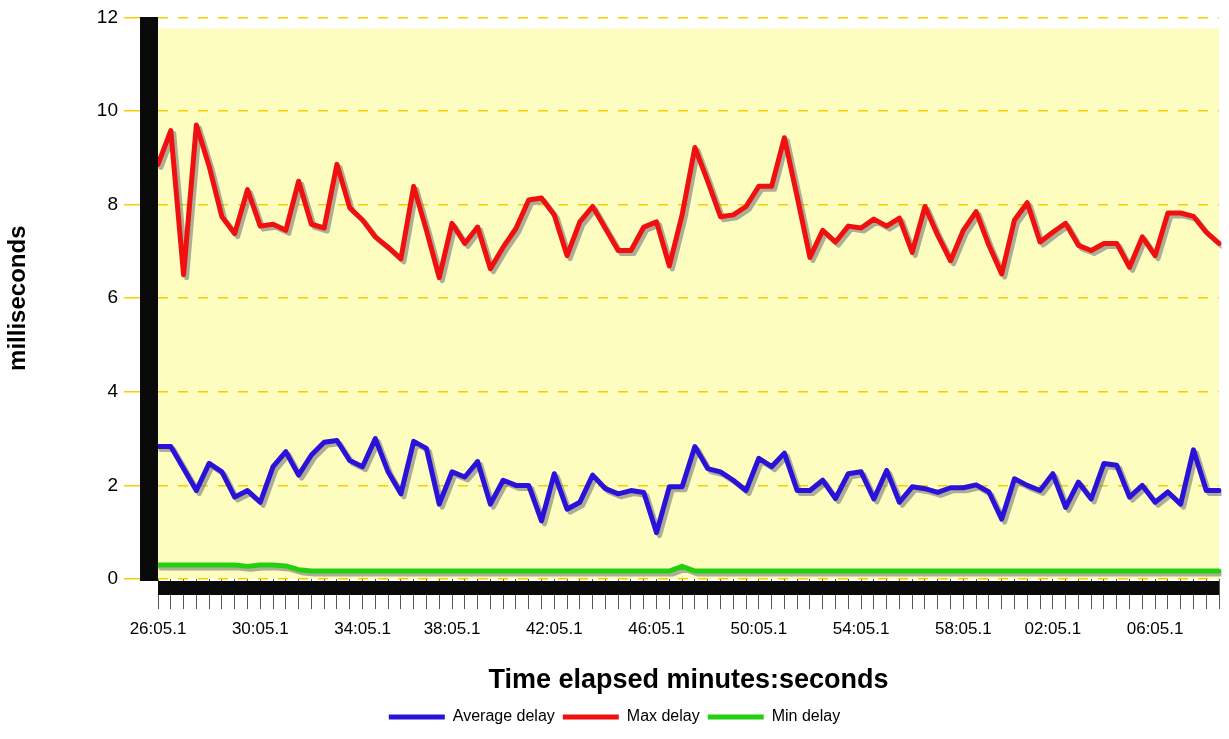  Describe the element at coordinates (806, 716) in the screenshot. I see `legend-label: Min delay` at that location.